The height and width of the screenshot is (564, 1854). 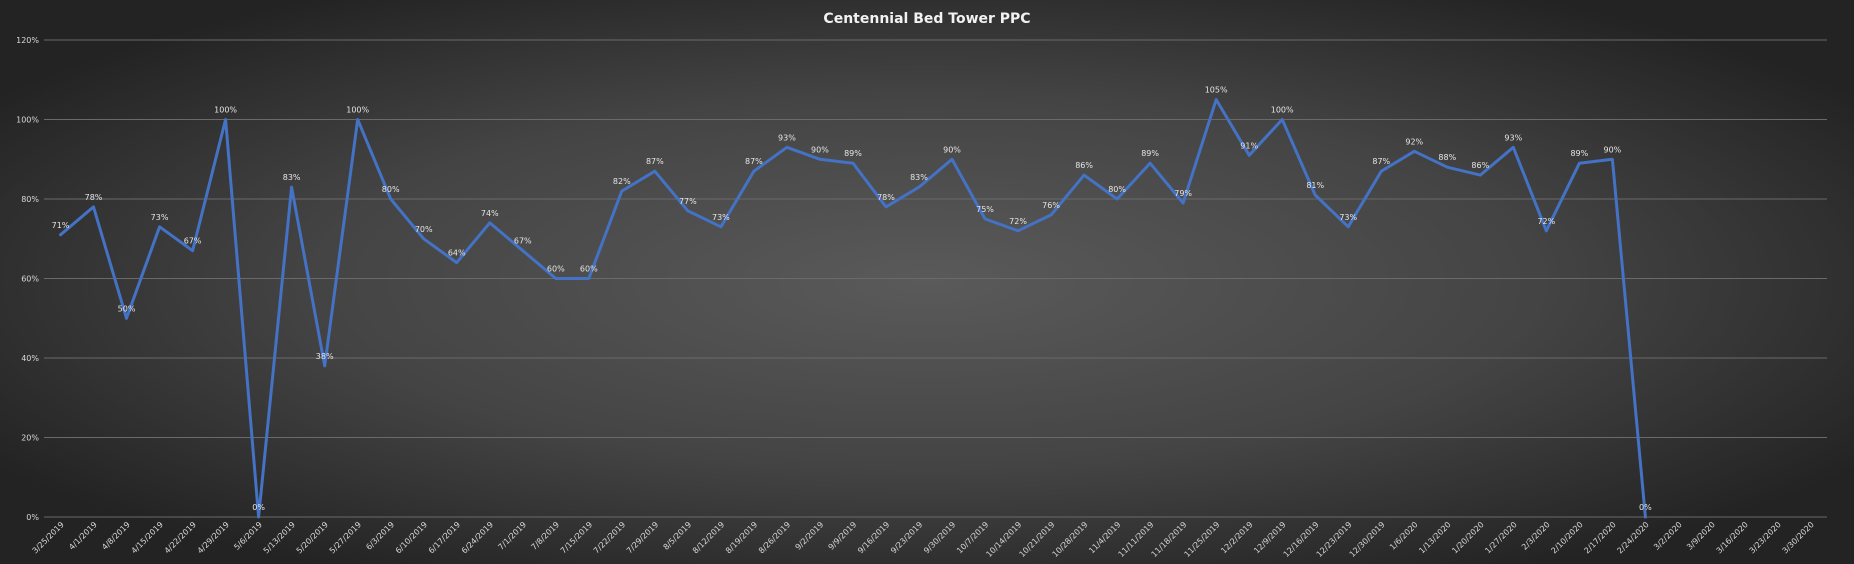 I want to click on y-axis: 0% 20% 40% 60% 80% 100% 120%, so click(x=27, y=279).